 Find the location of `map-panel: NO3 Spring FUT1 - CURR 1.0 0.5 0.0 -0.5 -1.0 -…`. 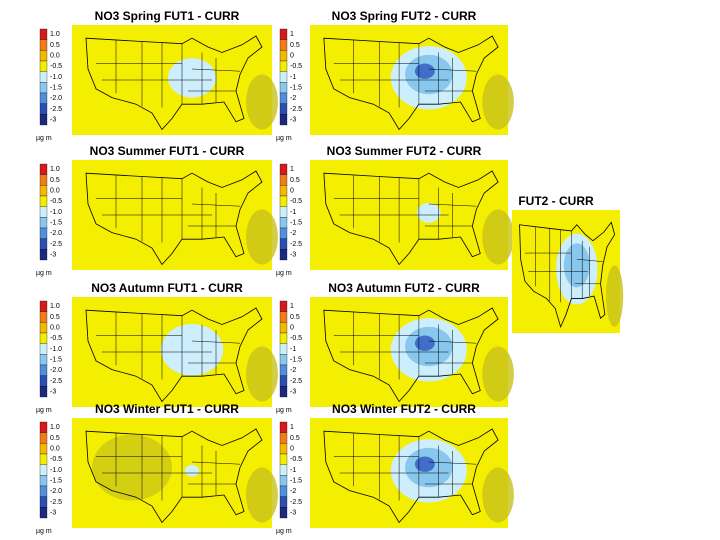

map-panel: NO3 Spring FUT1 - CURR 1.0 0.5 0.0 -0.5 -1.0 -… is located at coordinates (157, 75).